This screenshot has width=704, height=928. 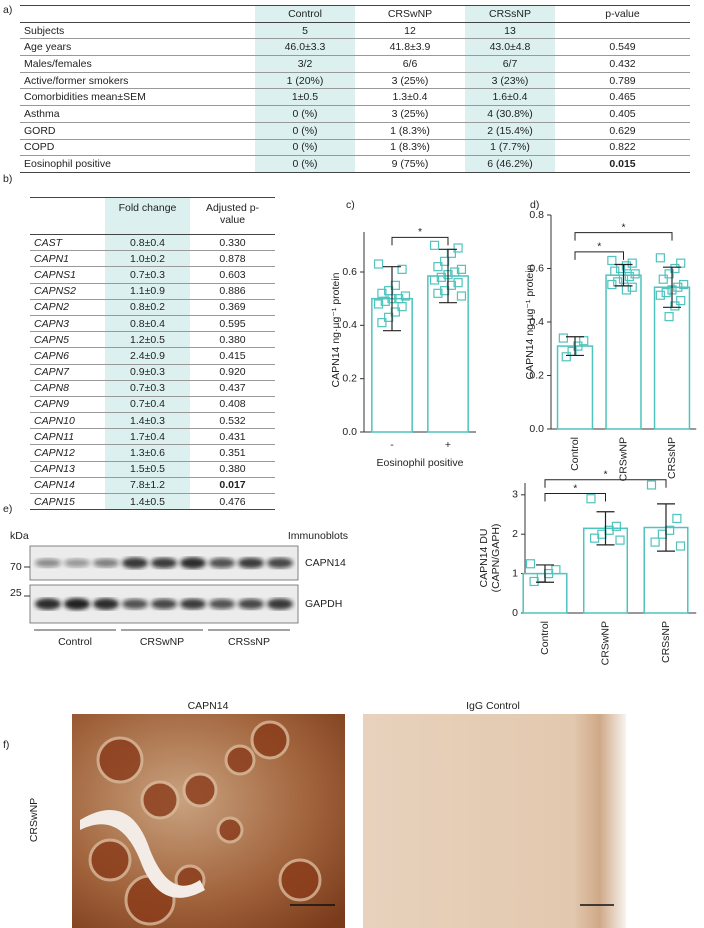 I want to click on header-cell: Control, so click(x=305, y=14).